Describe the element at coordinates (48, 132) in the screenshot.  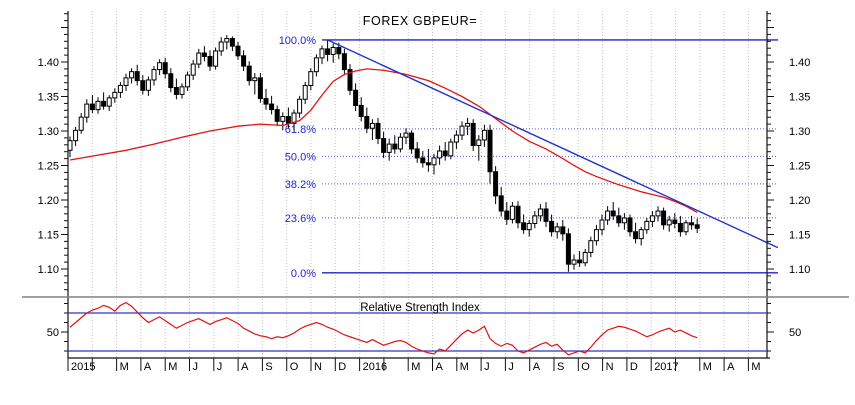
I see `price-label-left: 1.30` at that location.